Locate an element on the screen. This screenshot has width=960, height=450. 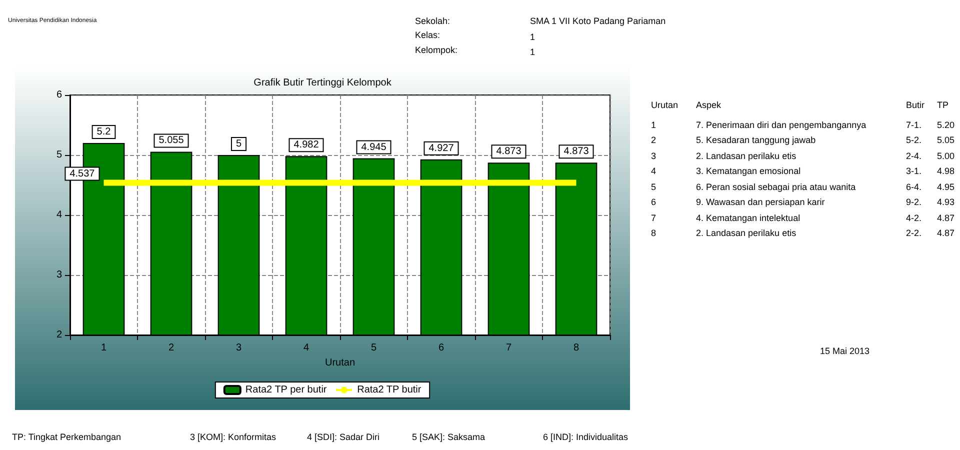
x-tick-label: 1 is located at coordinates (103, 348).